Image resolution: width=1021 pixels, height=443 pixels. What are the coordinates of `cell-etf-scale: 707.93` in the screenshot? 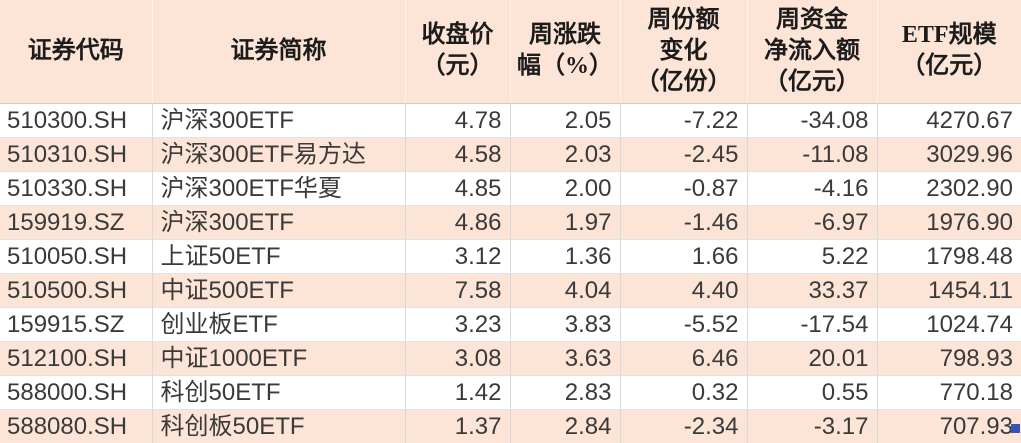 It's located at (949, 426).